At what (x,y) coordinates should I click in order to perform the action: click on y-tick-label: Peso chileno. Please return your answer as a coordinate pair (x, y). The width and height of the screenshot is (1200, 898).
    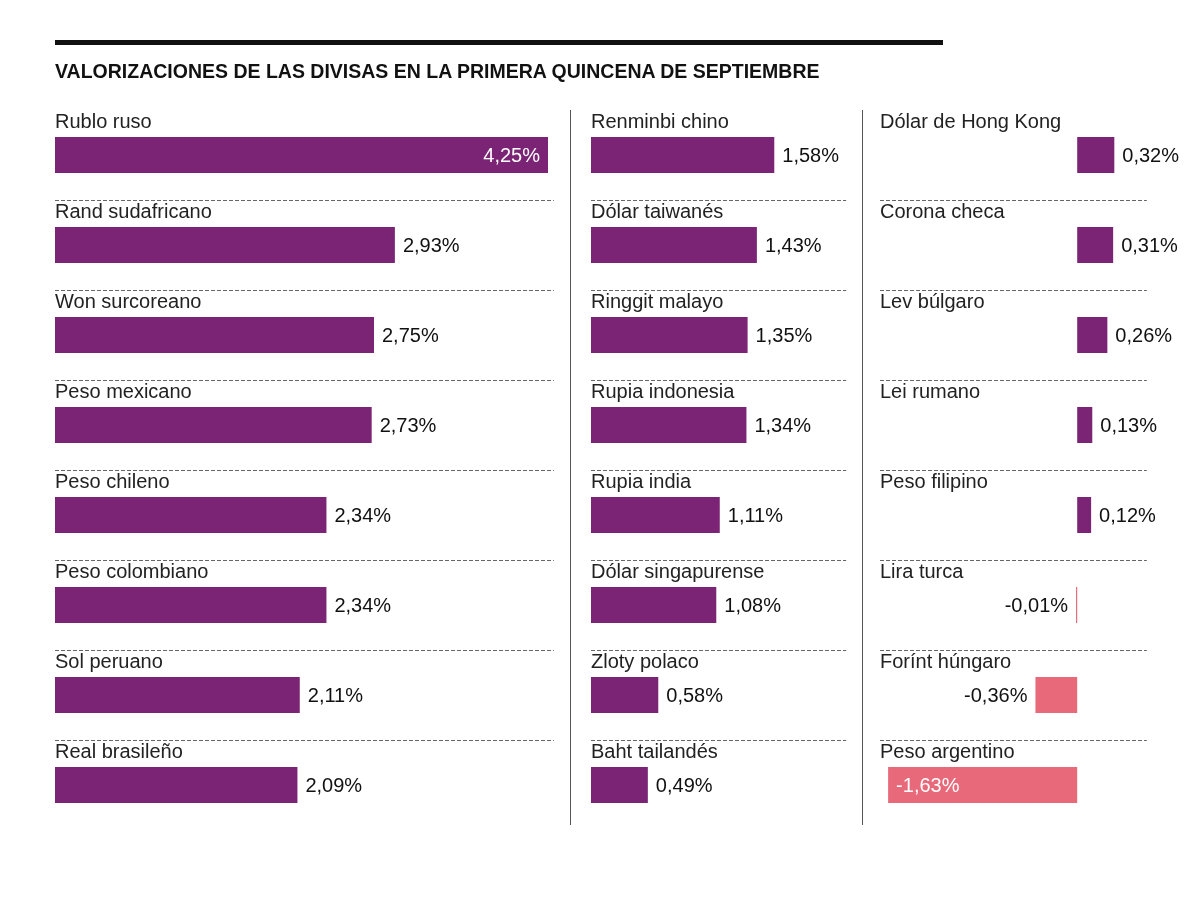
    Looking at the image, I should click on (112, 481).